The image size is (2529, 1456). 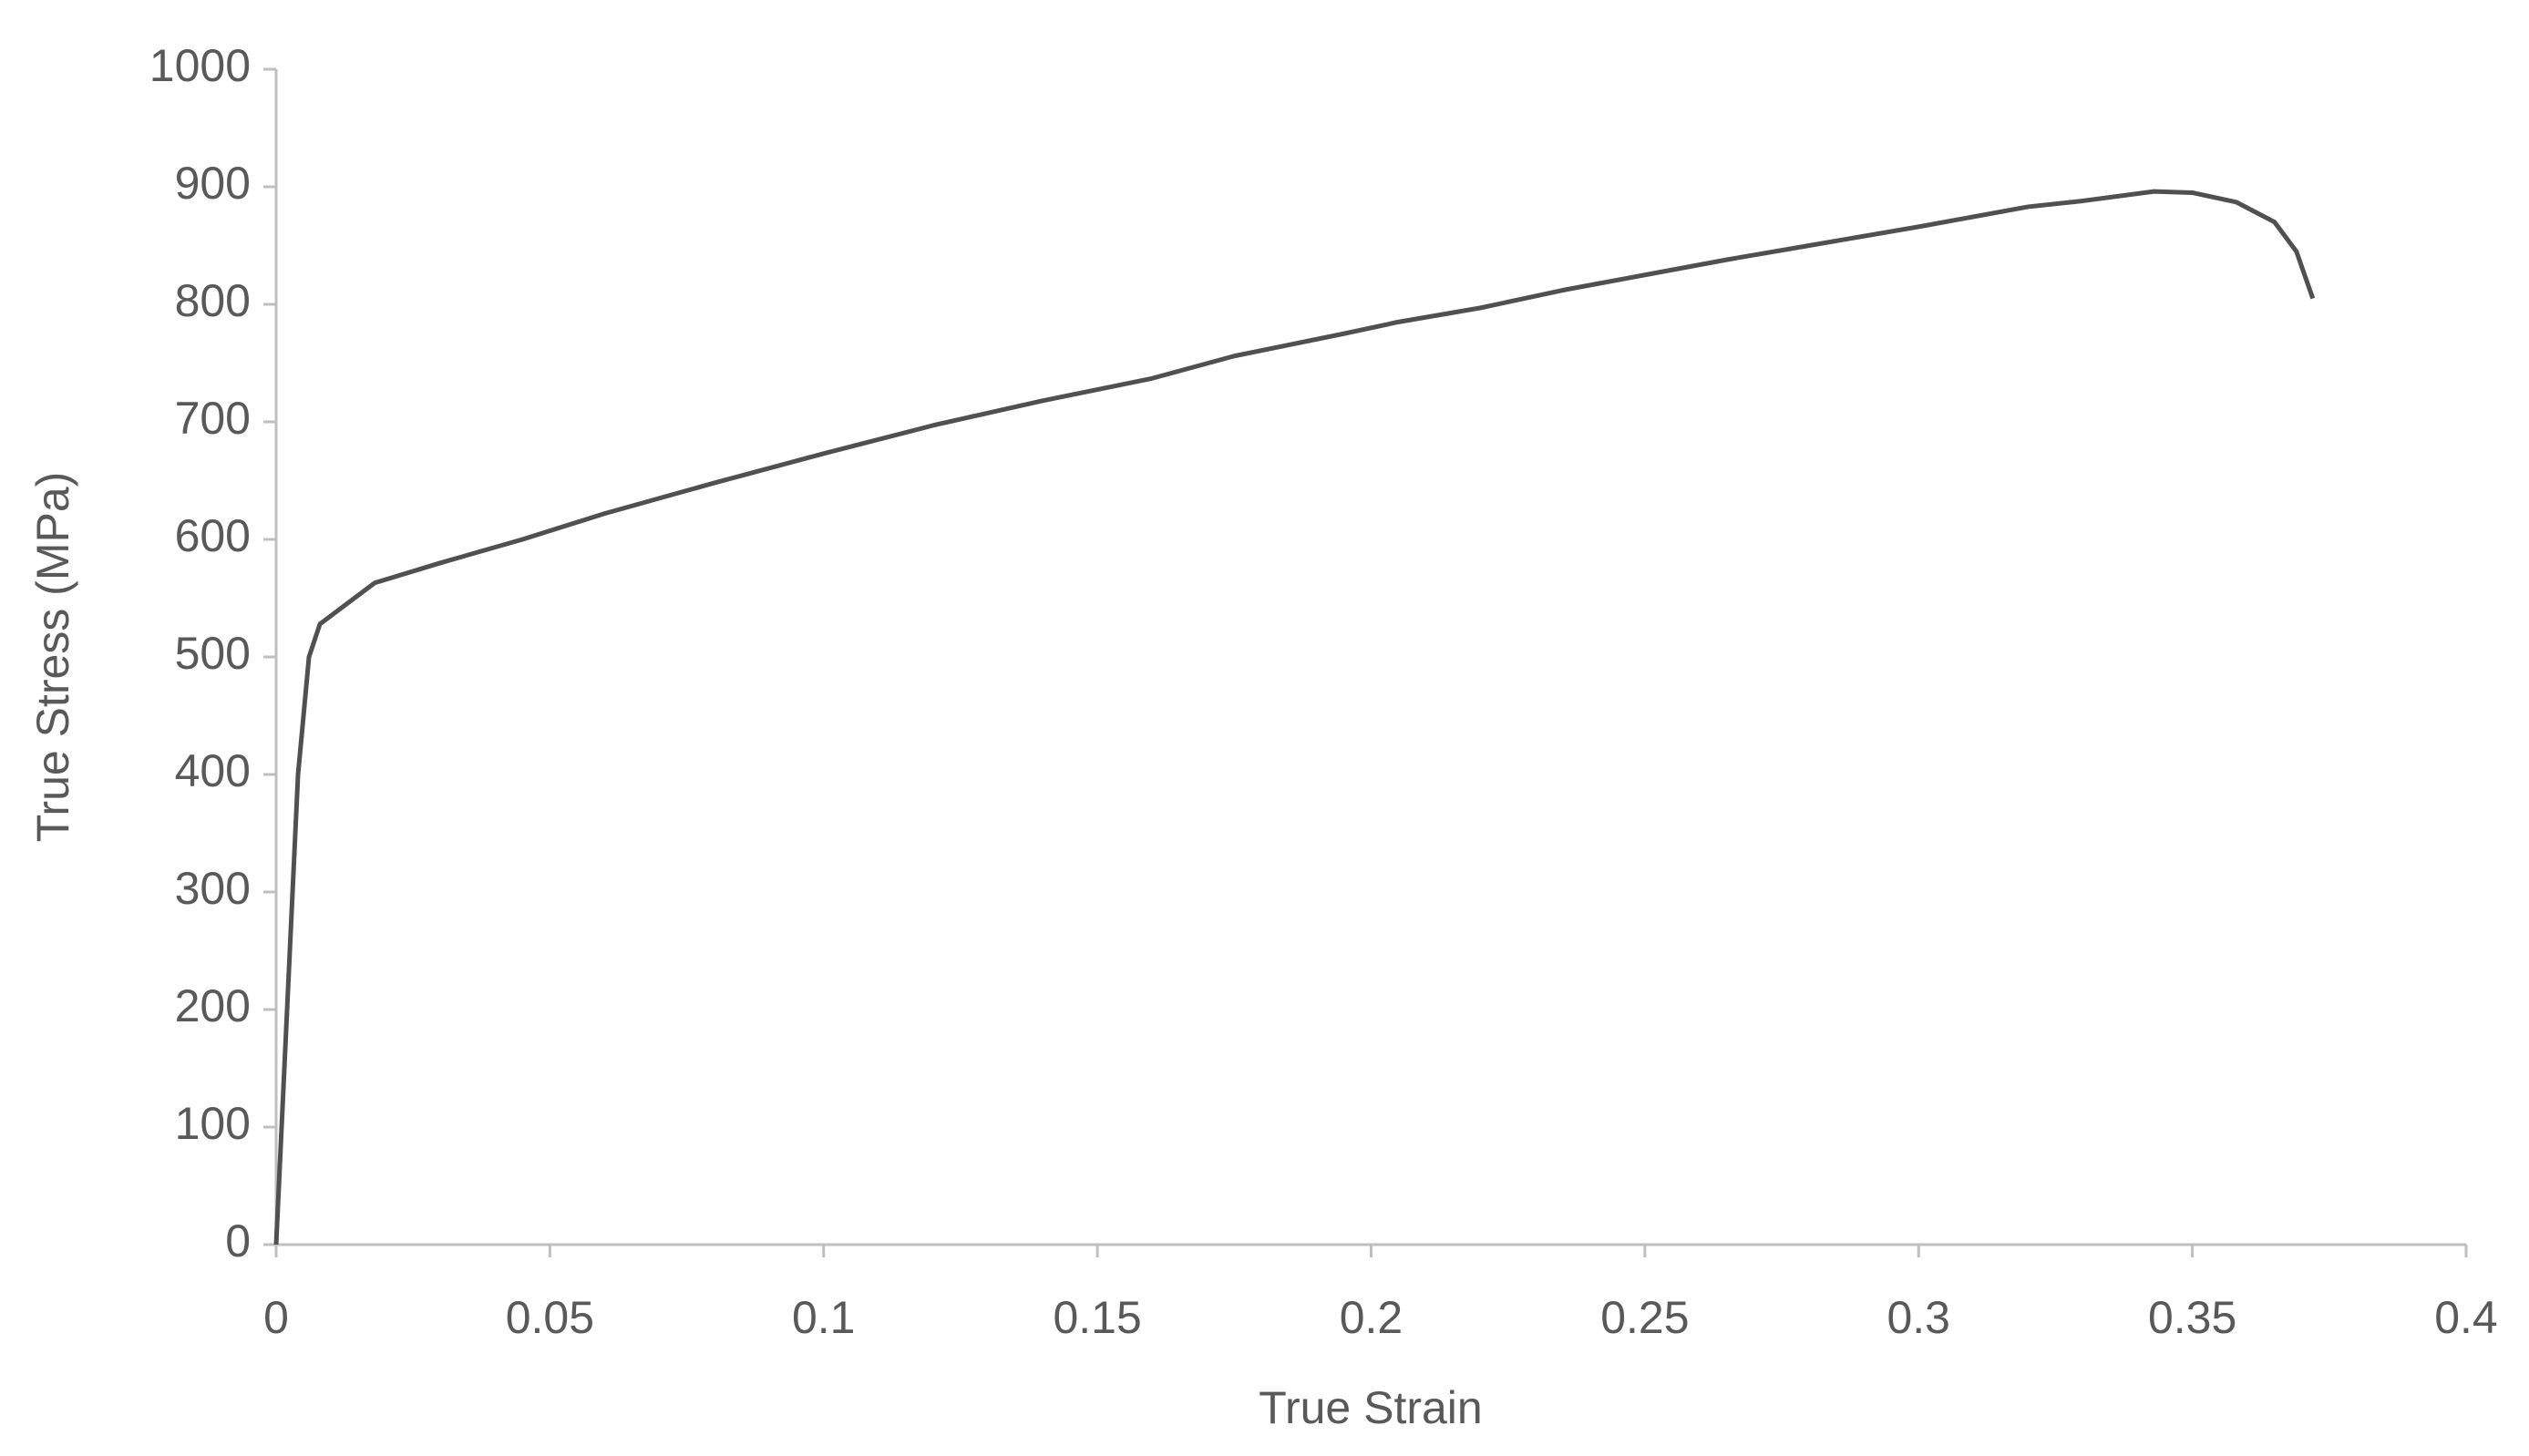 What do you see at coordinates (1097, 1317) in the screenshot?
I see `x-tick-label: 0.15` at bounding box center [1097, 1317].